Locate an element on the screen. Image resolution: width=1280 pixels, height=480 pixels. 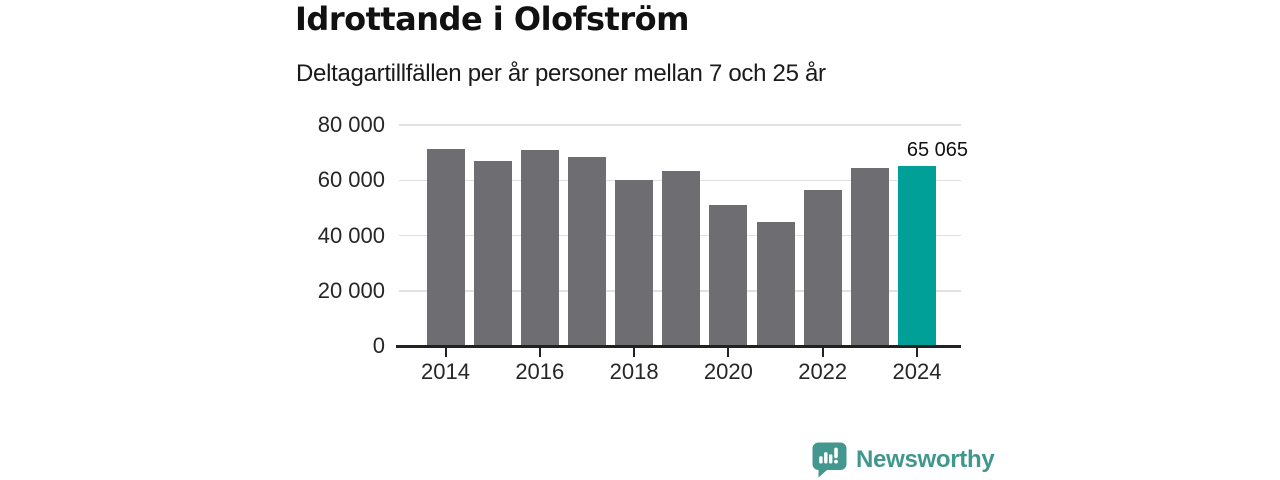
bar-2022 is located at coordinates (822, 267).